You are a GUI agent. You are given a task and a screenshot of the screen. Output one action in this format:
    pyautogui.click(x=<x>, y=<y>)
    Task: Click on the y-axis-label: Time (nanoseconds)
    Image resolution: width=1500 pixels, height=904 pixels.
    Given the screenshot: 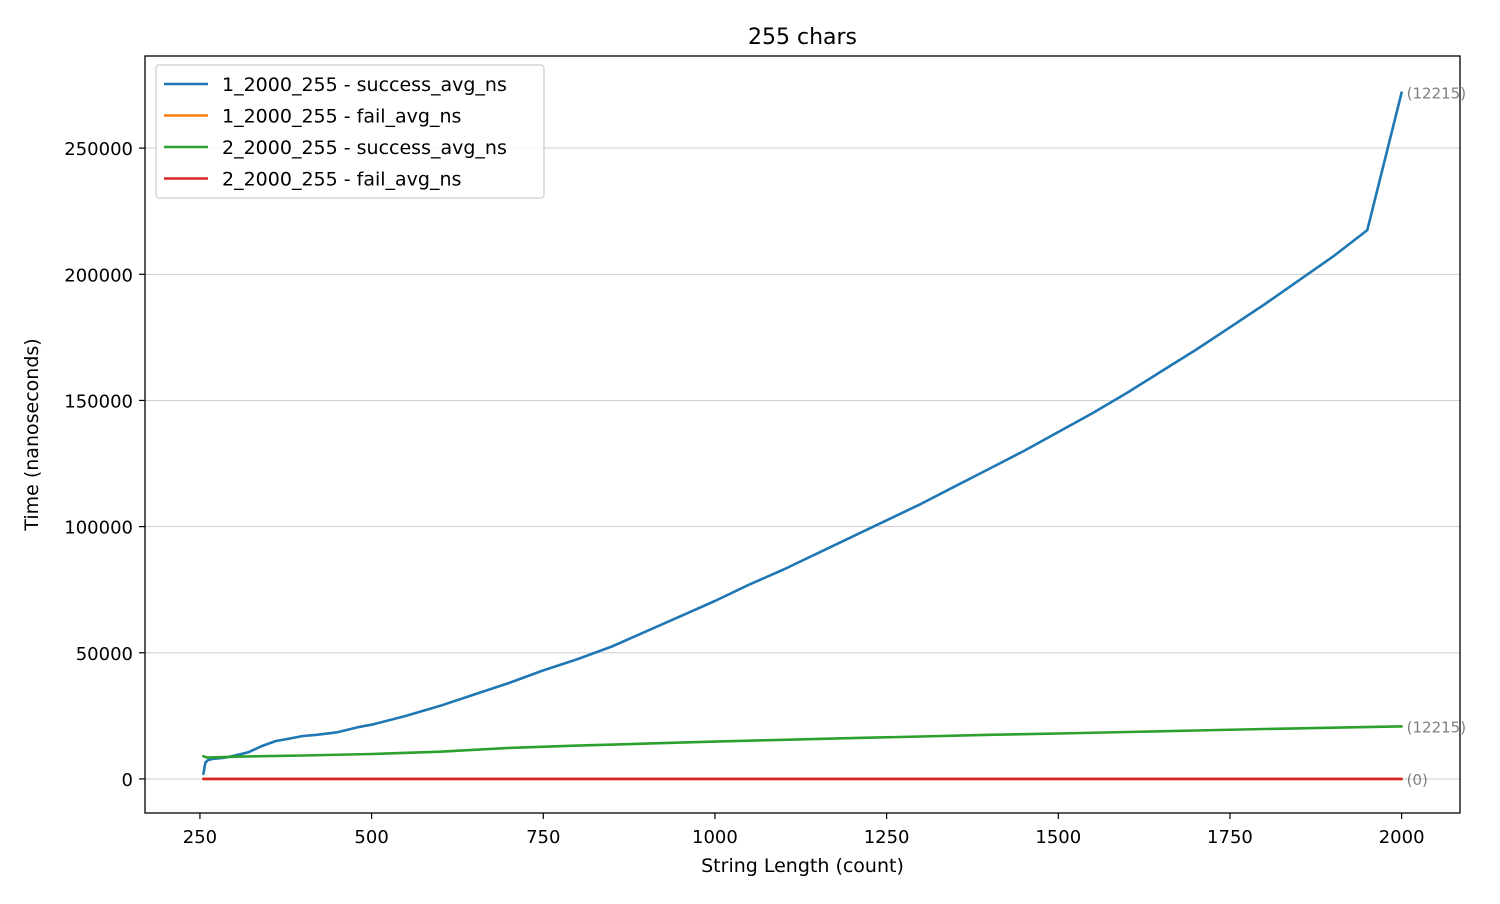 What is the action you would take?
    pyautogui.click(x=32, y=434)
    